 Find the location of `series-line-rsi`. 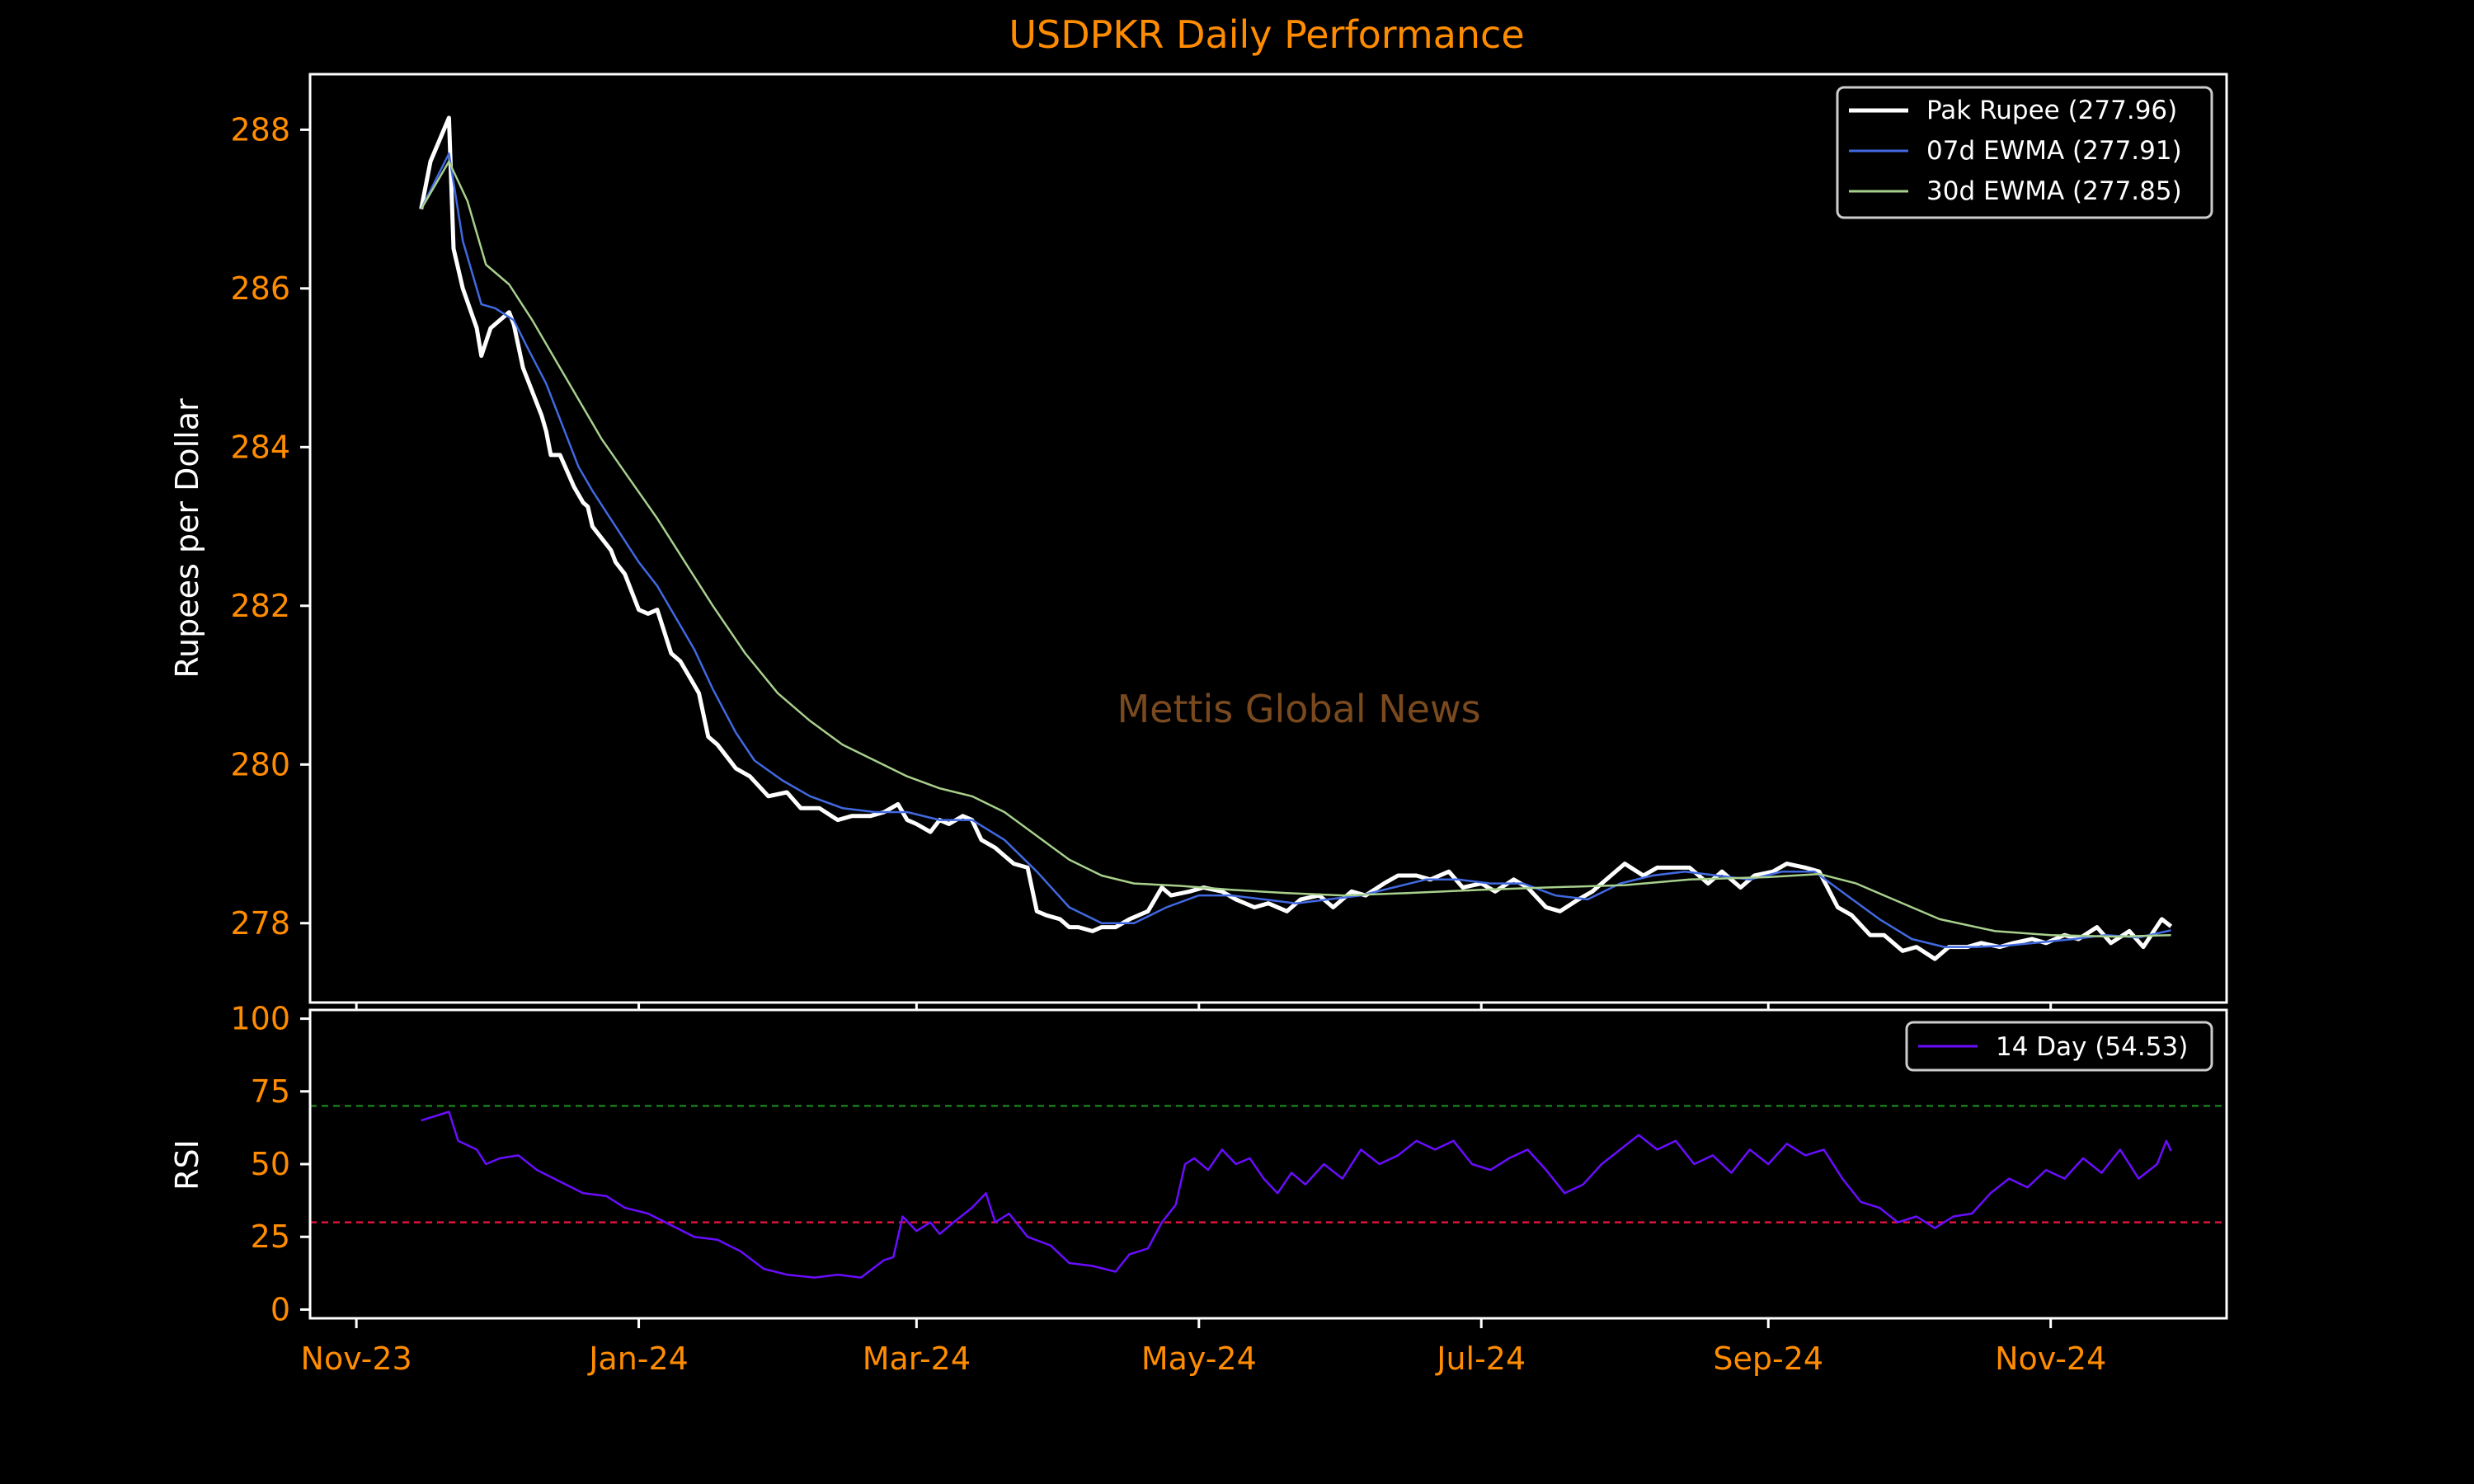

series-line-rsi is located at coordinates (1296, 1195).